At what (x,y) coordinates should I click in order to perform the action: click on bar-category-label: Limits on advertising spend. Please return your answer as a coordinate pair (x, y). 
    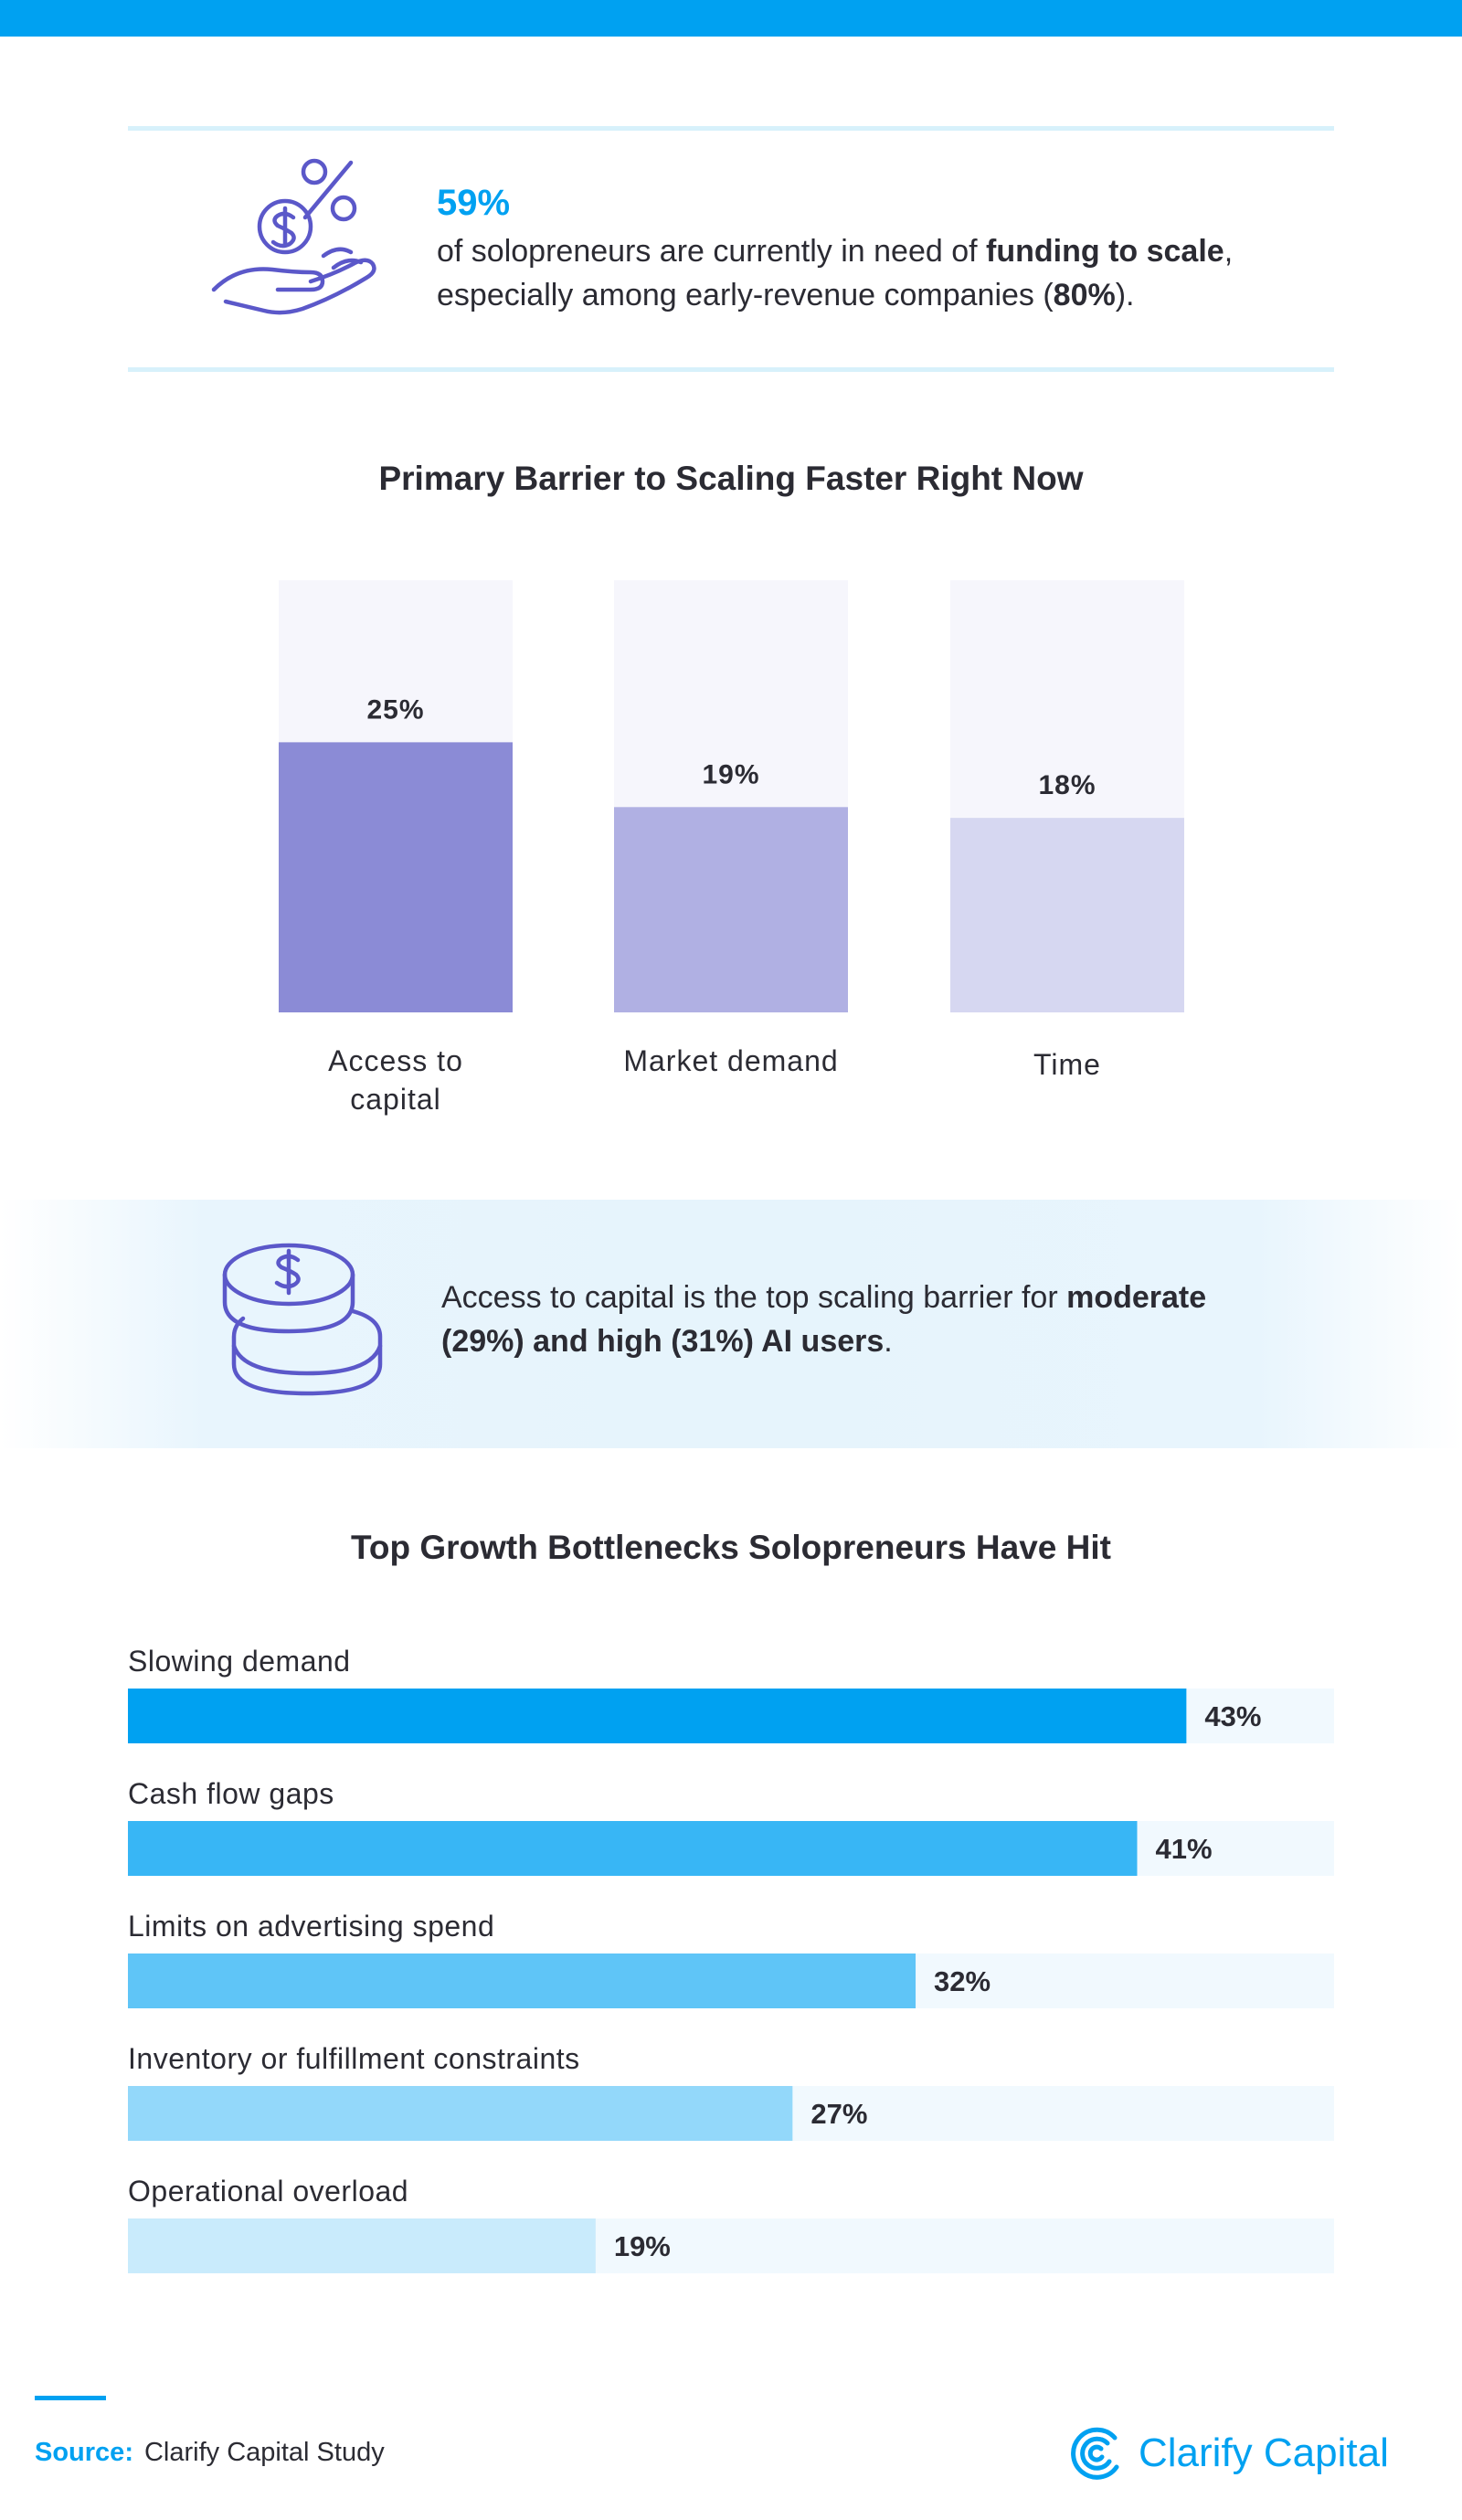
    Looking at the image, I should click on (311, 1927).